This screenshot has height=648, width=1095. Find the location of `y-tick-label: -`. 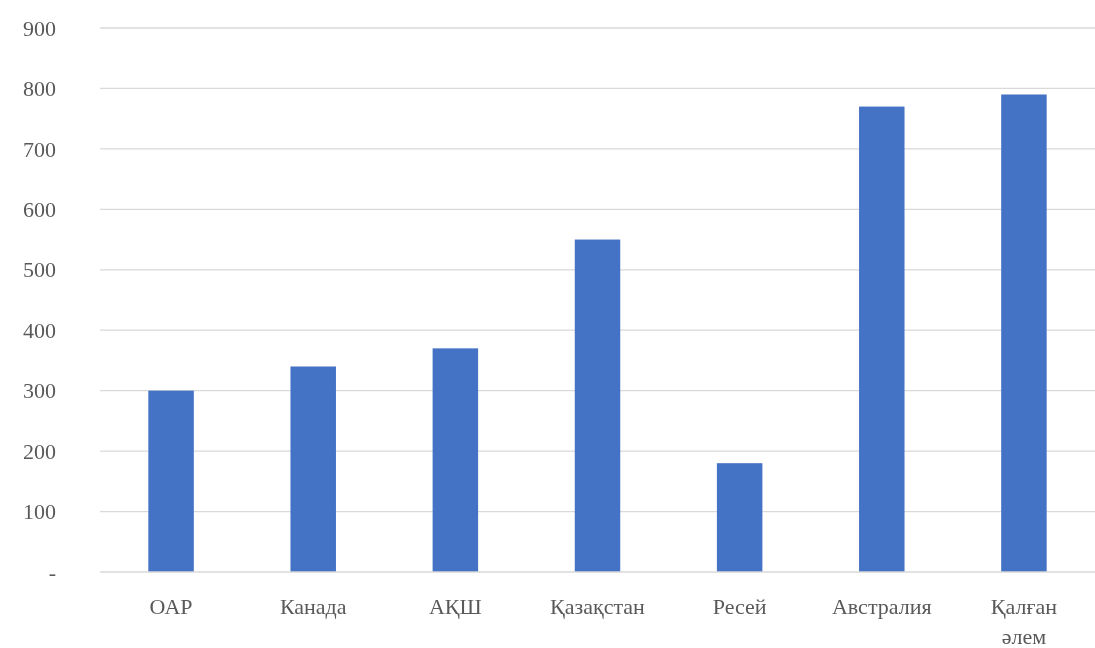

y-tick-label: - is located at coordinates (52, 572).